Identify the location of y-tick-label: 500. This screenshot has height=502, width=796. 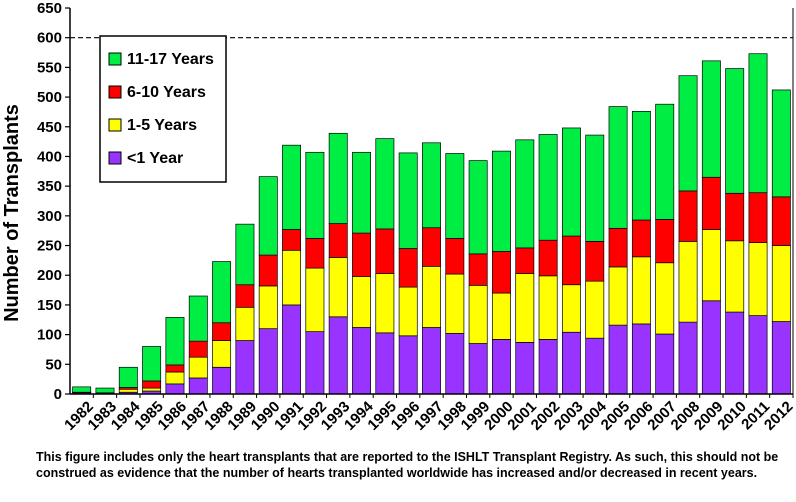
(49, 97).